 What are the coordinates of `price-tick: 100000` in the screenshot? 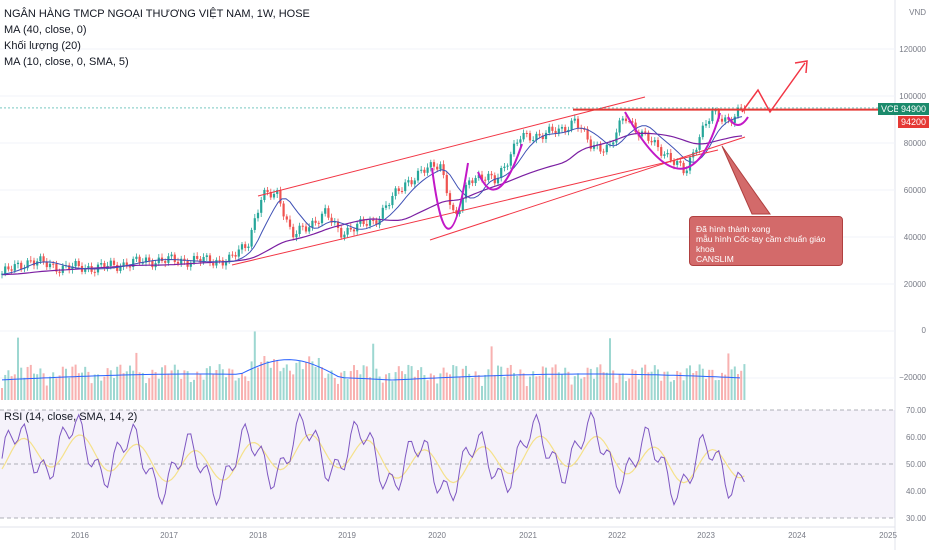 It's located at (912, 96).